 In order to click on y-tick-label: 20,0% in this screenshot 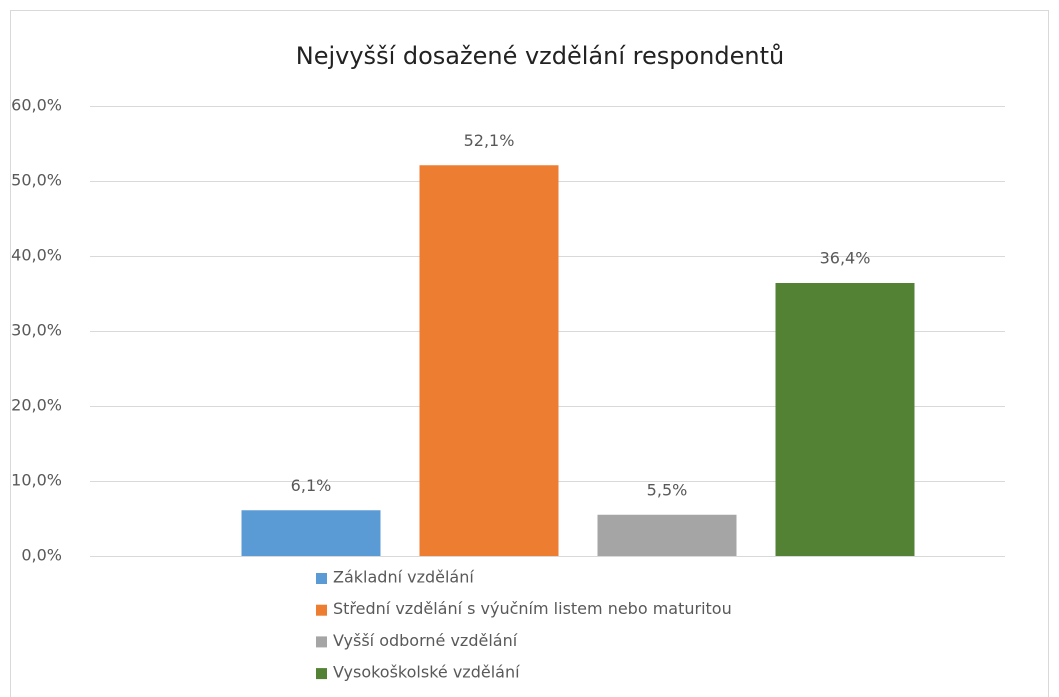, I will do `click(36, 405)`.